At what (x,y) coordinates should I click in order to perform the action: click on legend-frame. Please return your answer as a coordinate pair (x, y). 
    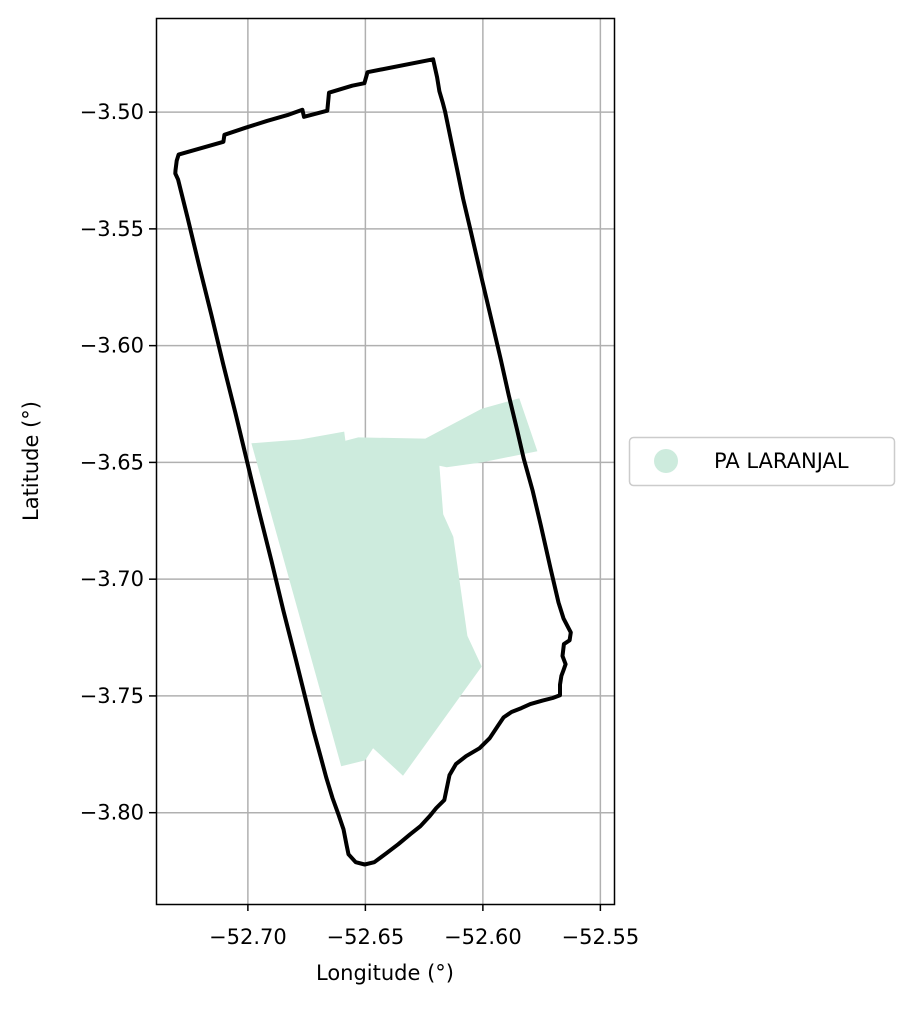
    Looking at the image, I should click on (762, 461).